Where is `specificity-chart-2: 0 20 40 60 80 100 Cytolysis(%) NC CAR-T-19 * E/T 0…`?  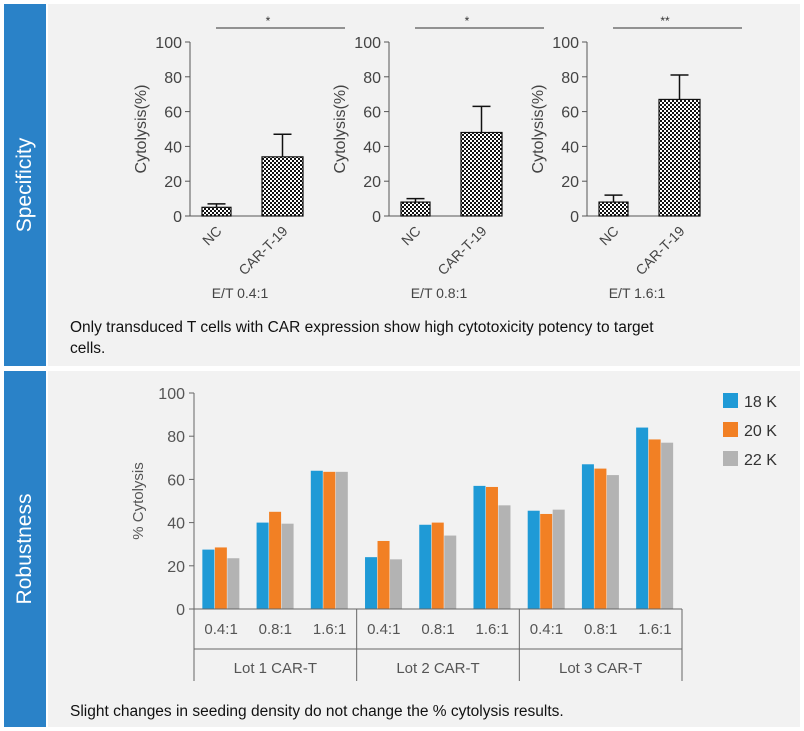
specificity-chart-2: 0 20 40 60 80 100 Cytolysis(%) NC CAR-T-19 * E/T 0… is located at coordinates (438, 157).